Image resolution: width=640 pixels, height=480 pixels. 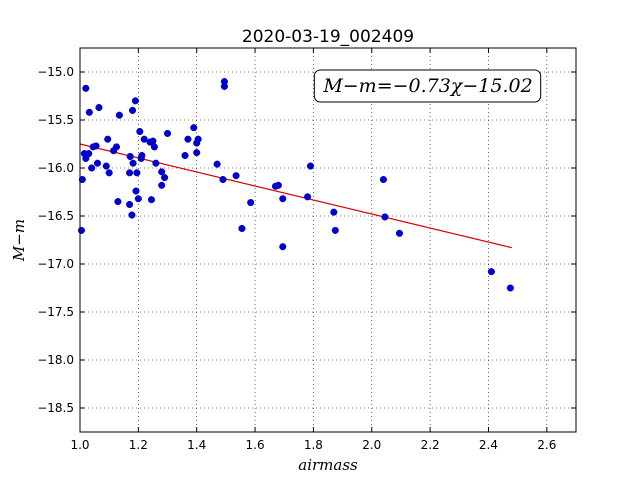 I want to click on fit-line, so click(x=295, y=196).